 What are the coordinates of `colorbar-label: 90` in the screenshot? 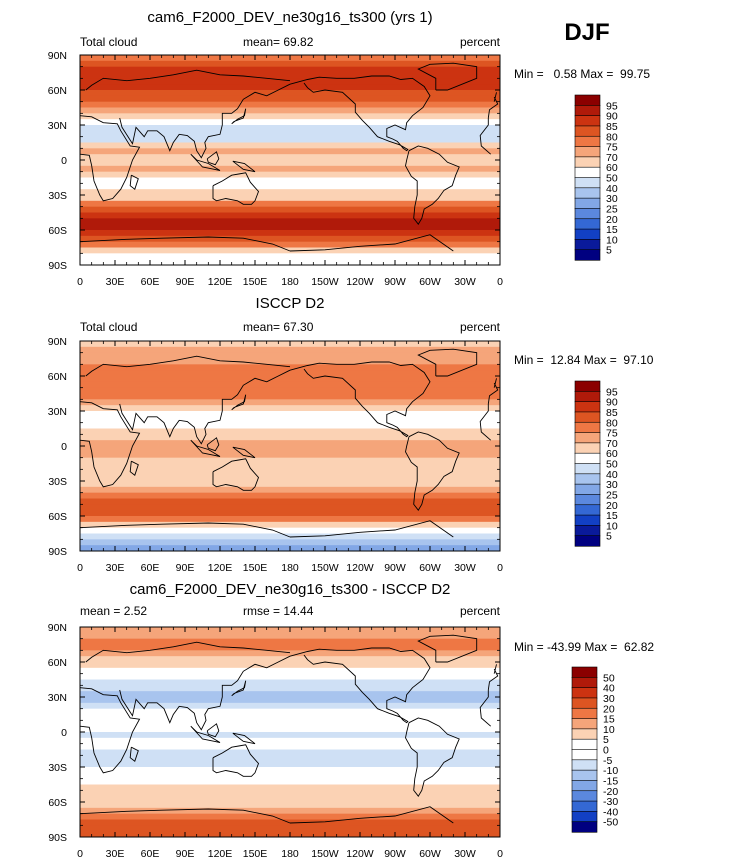 It's located at (612, 403).